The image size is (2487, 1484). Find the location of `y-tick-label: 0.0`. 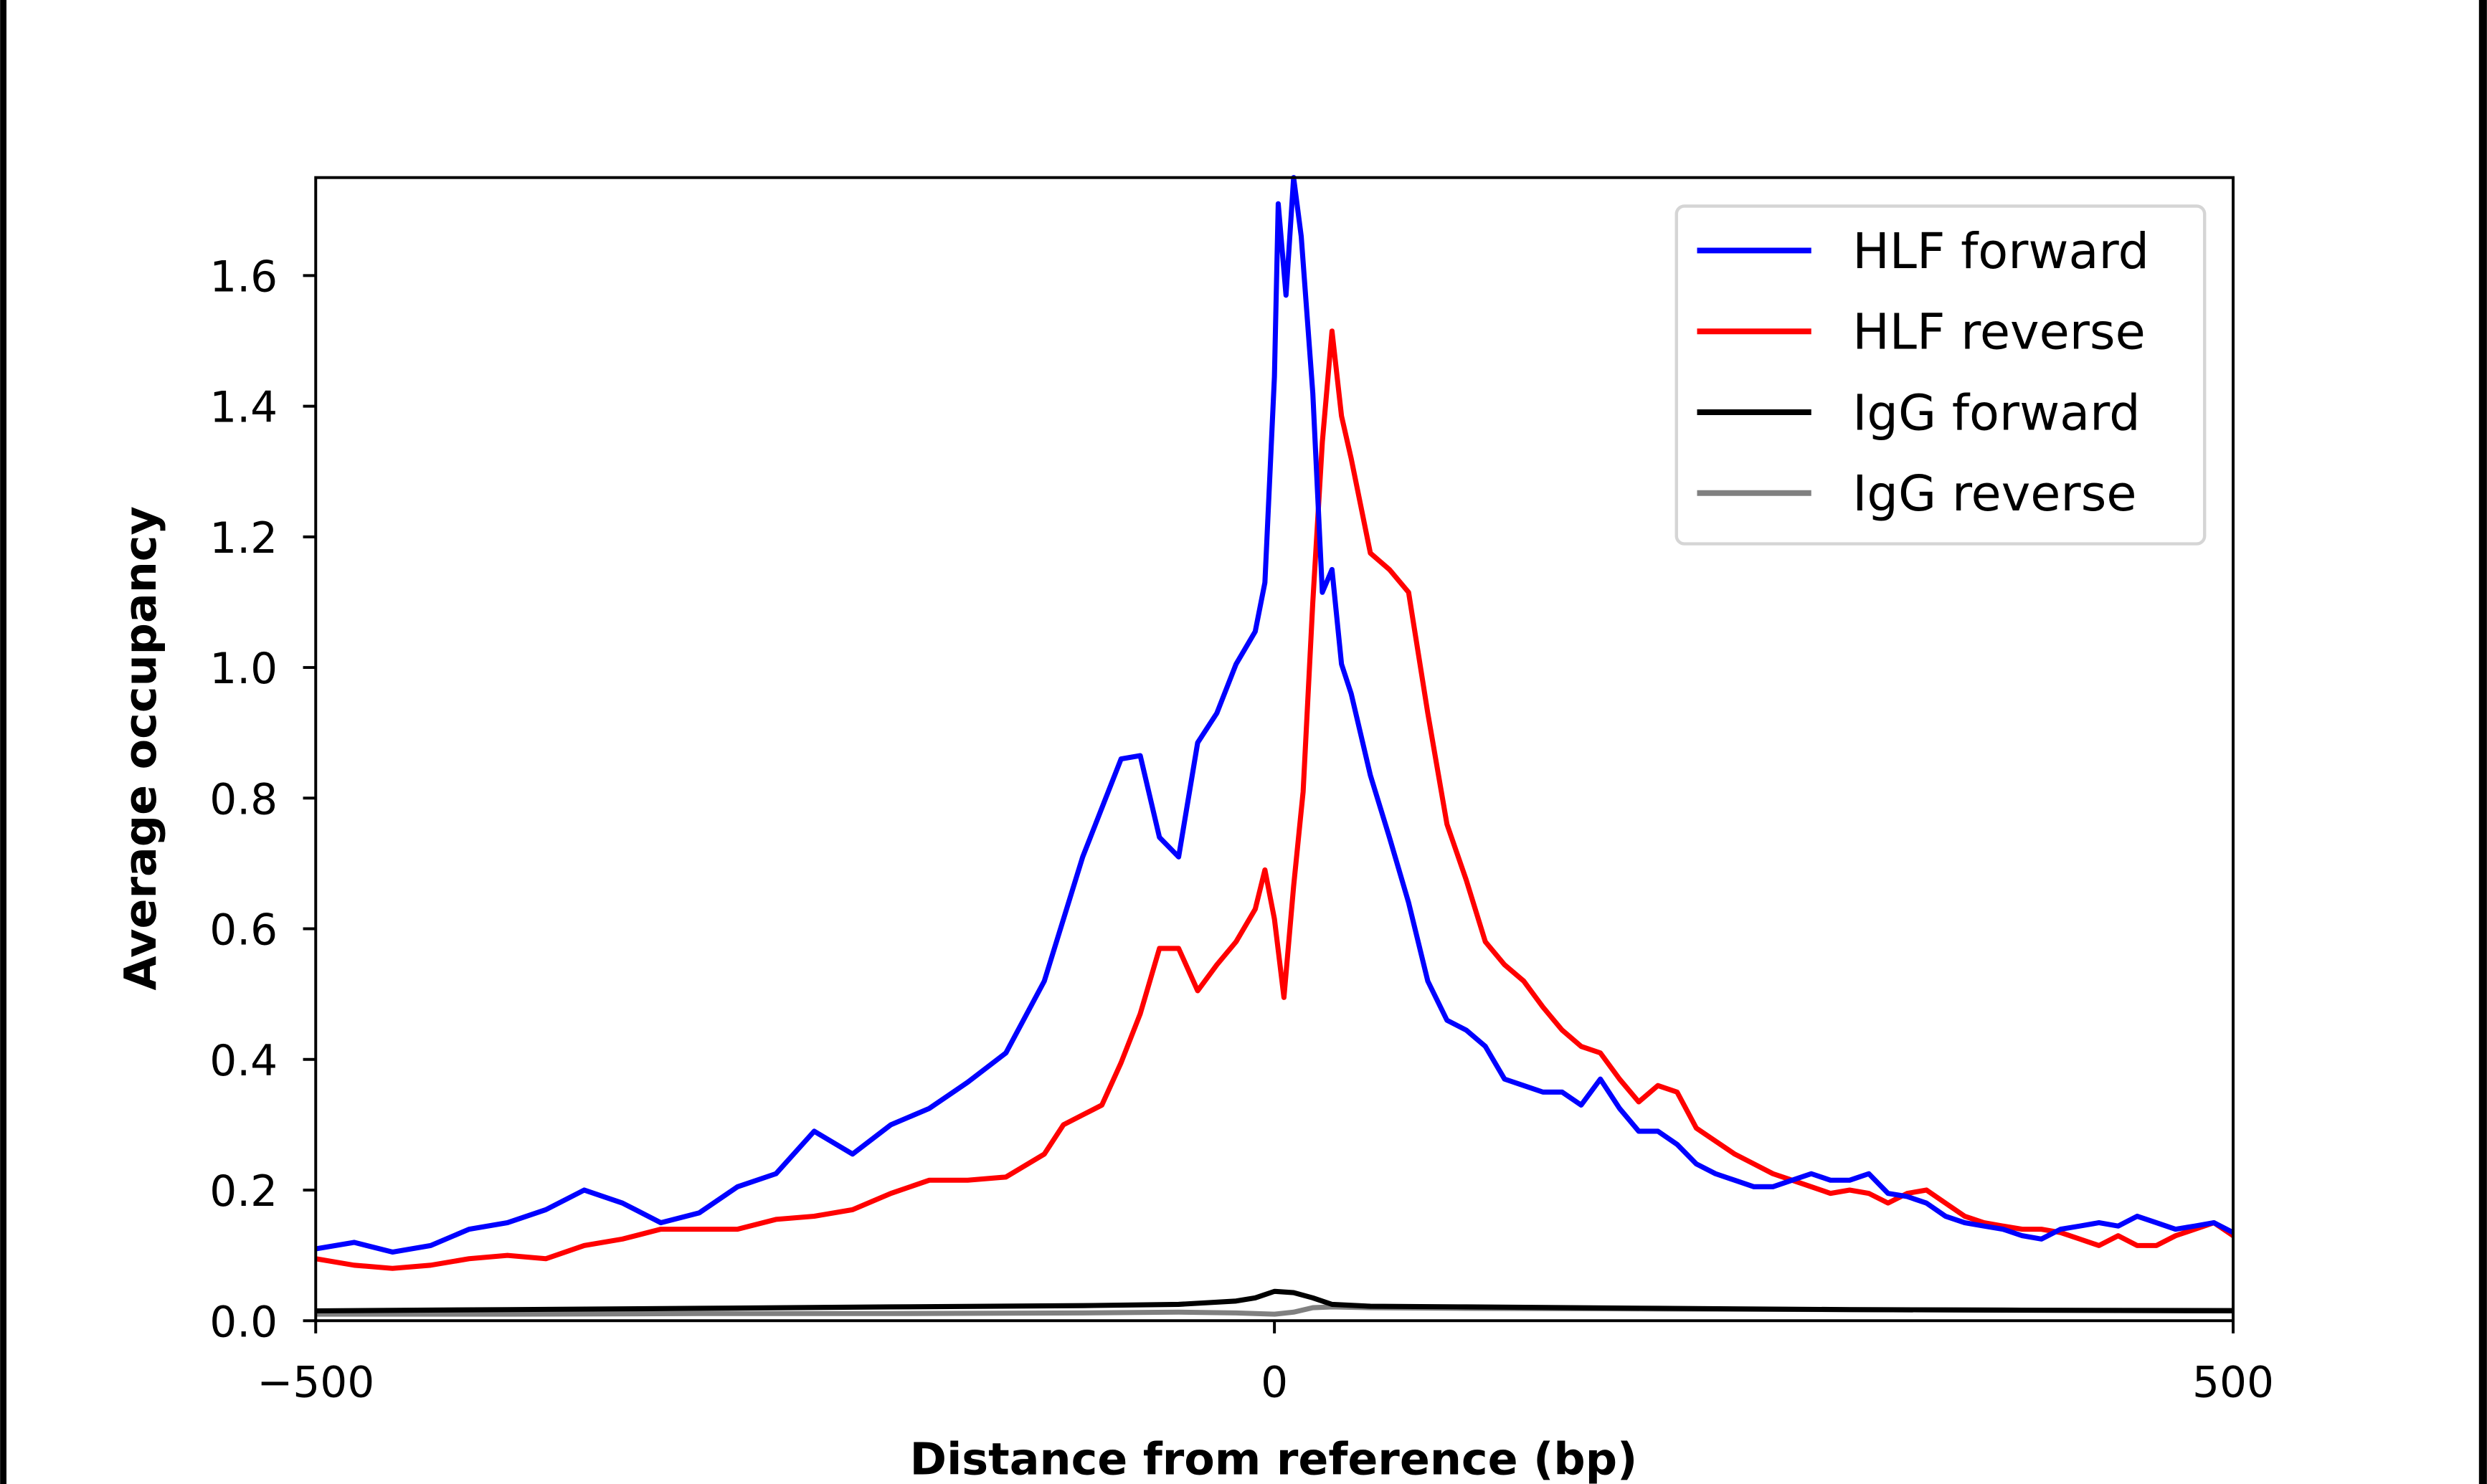

y-tick-label: 0.0 is located at coordinates (244, 1323).